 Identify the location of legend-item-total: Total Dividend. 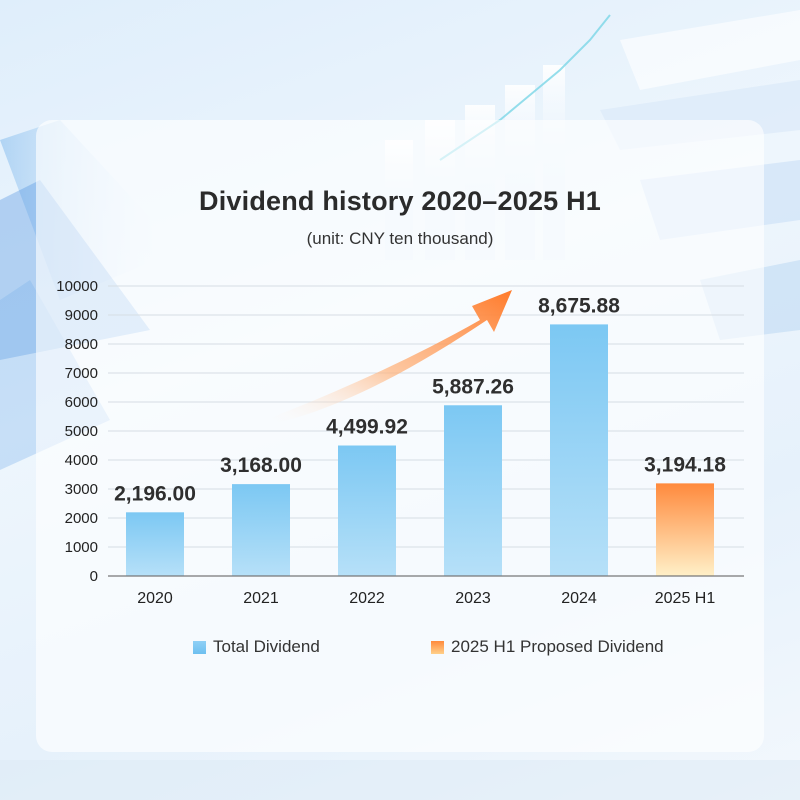
(256, 647).